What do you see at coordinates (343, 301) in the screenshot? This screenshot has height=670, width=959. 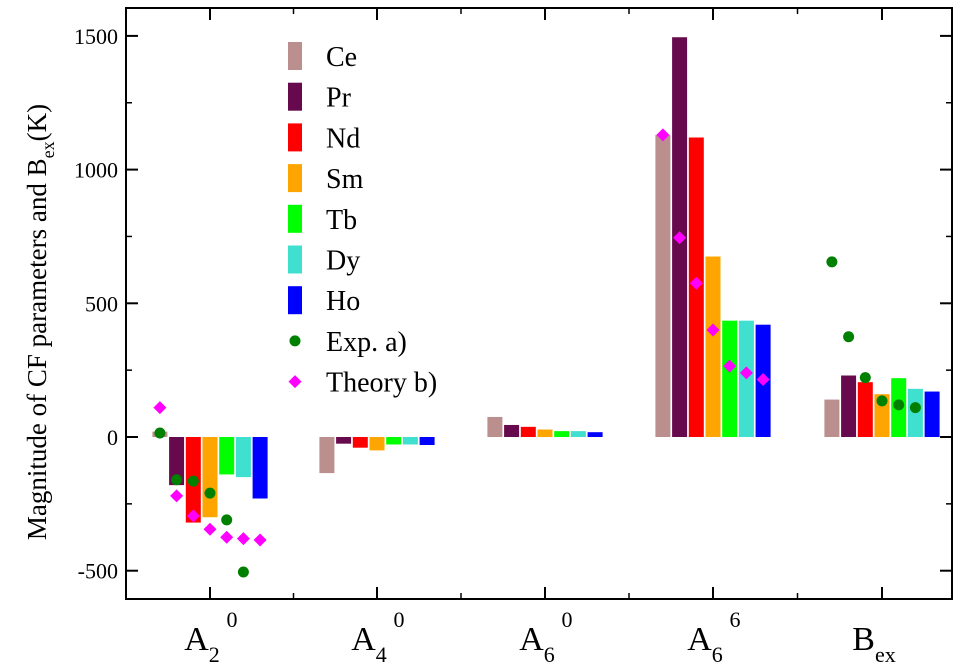 I see `legend-label: Ho` at bounding box center [343, 301].